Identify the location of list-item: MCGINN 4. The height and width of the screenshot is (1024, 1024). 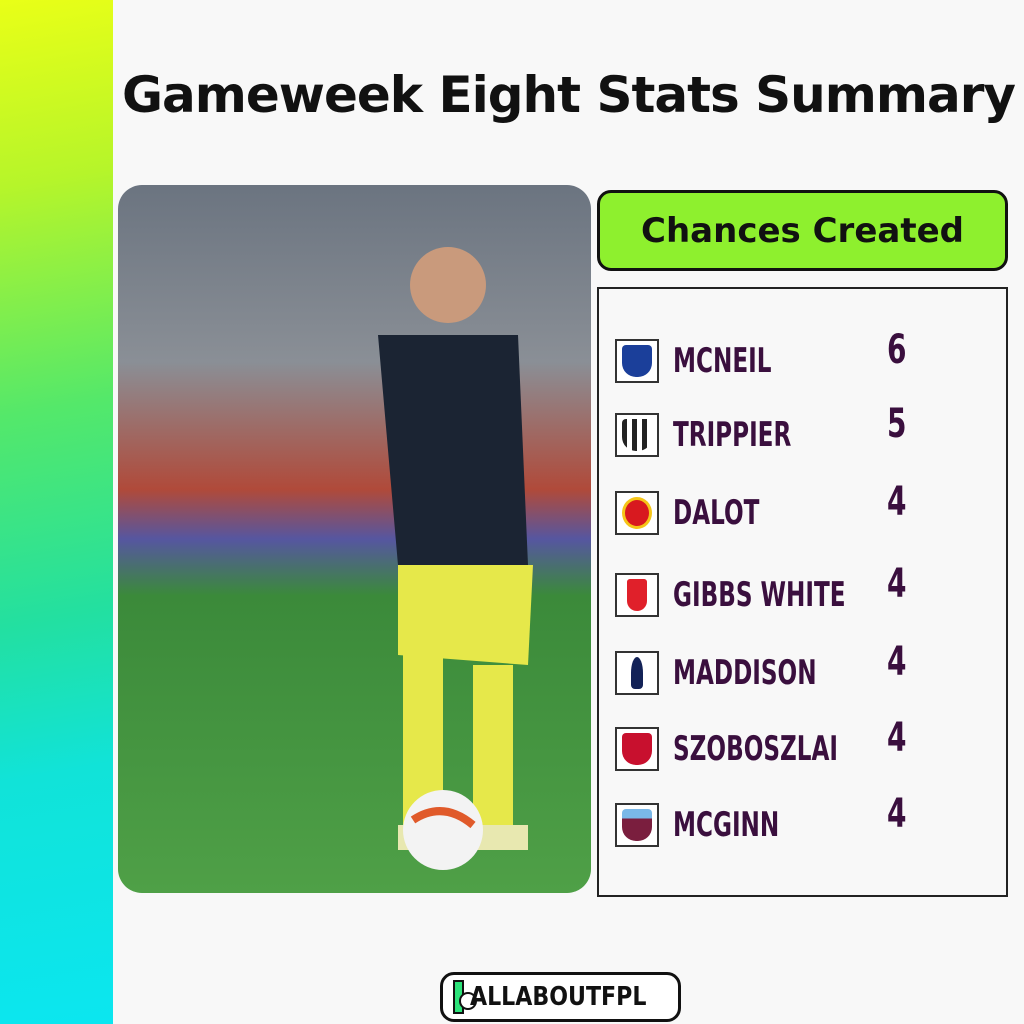
(805, 820).